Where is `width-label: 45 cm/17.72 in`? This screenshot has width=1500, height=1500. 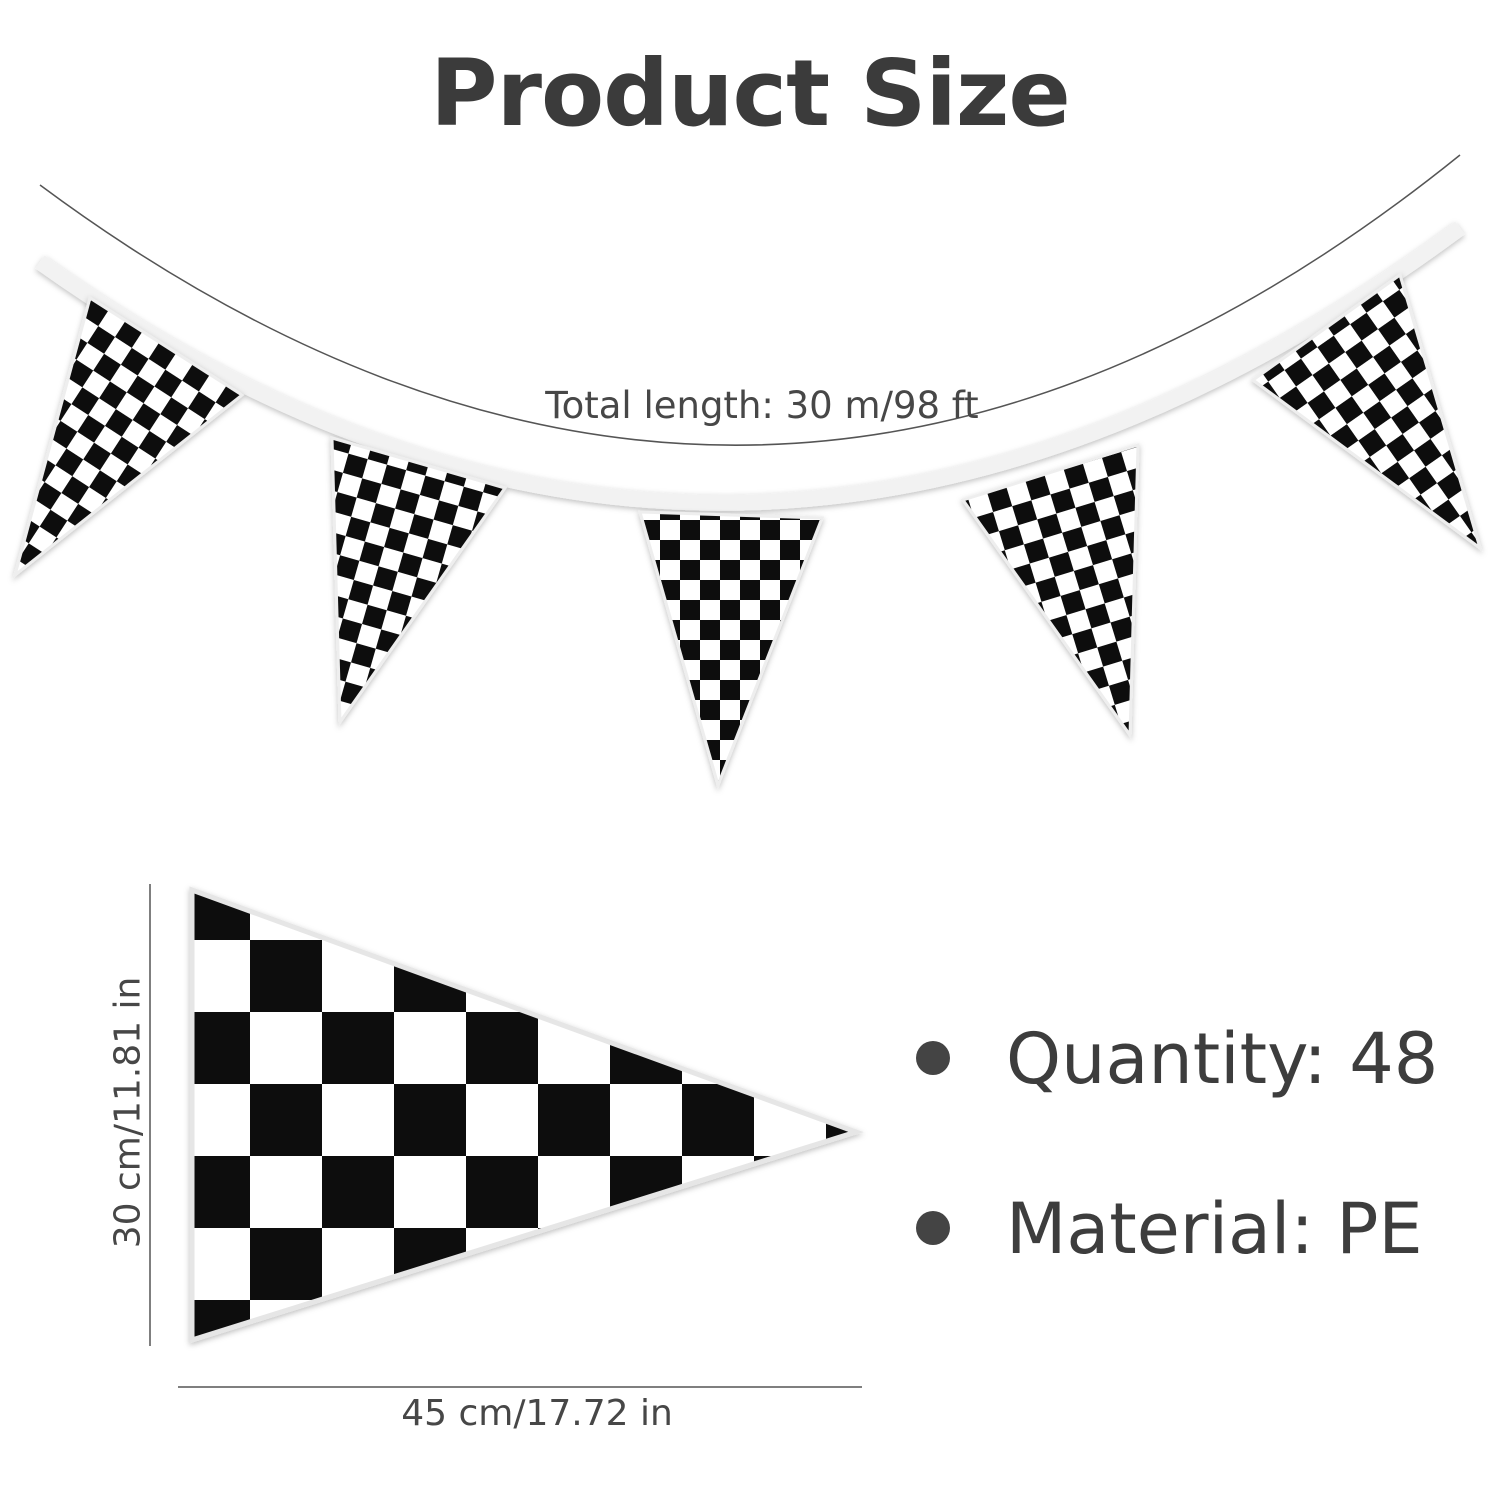
width-label: 45 cm/17.72 in is located at coordinates (537, 1413).